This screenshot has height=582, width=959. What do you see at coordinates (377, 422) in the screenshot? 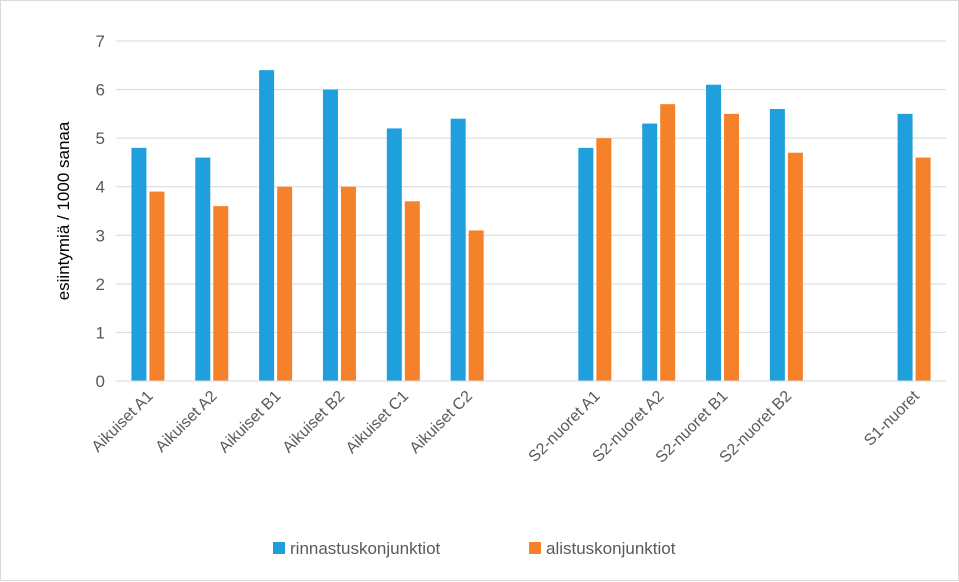
I see `x-category-label: Aikuiset C1` at bounding box center [377, 422].